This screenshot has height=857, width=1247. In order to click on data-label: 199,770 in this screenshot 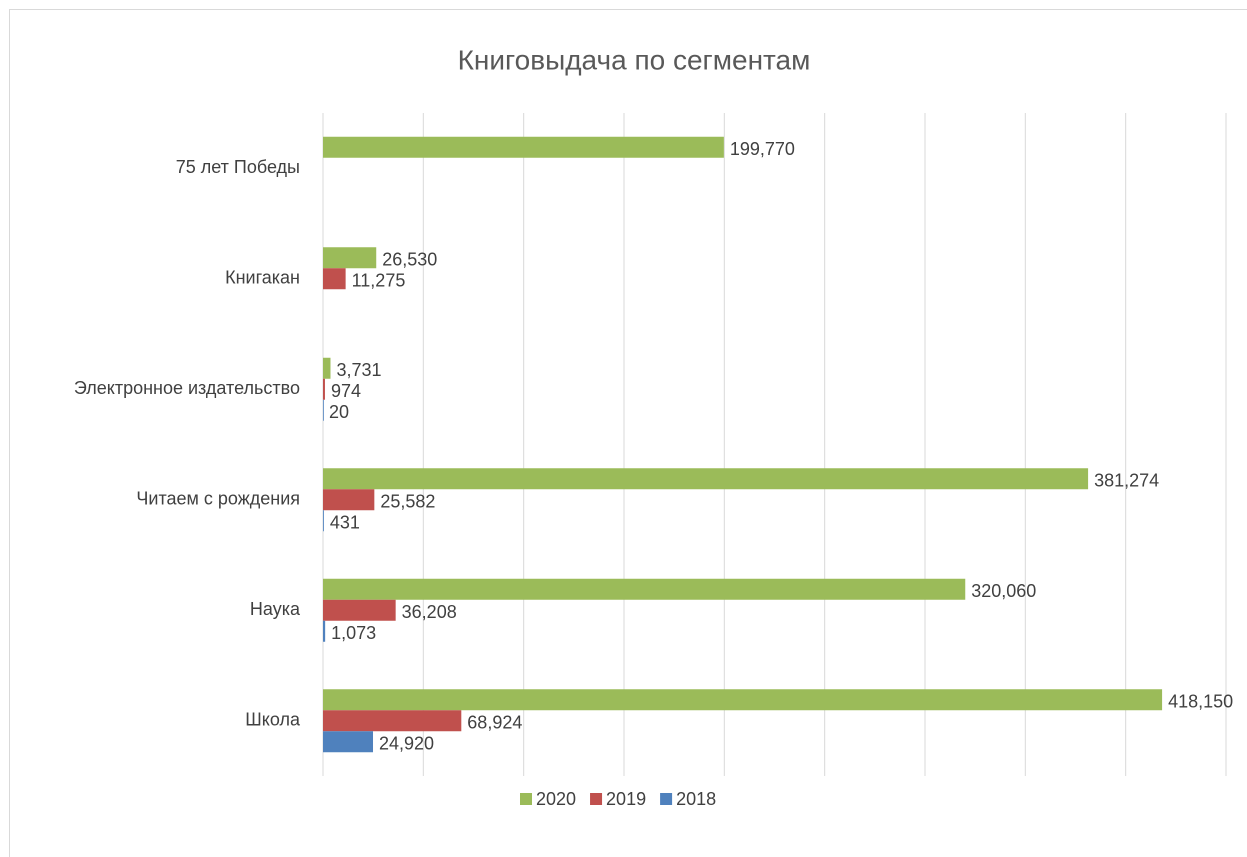, I will do `click(762, 149)`.